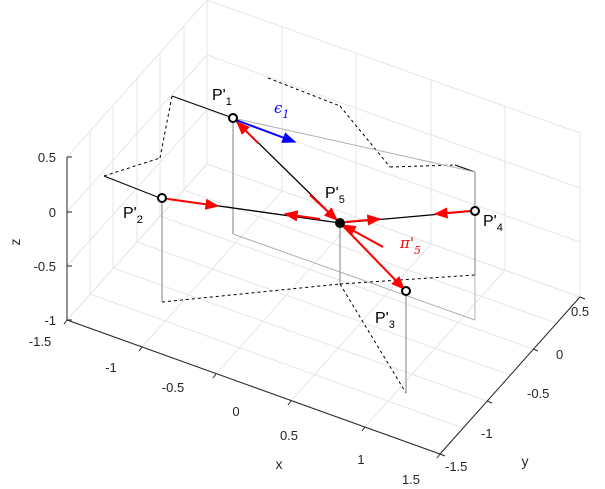 This screenshot has width=605, height=489. Describe the element at coordinates (162, 198) in the screenshot. I see `point-p2-marker` at that location.